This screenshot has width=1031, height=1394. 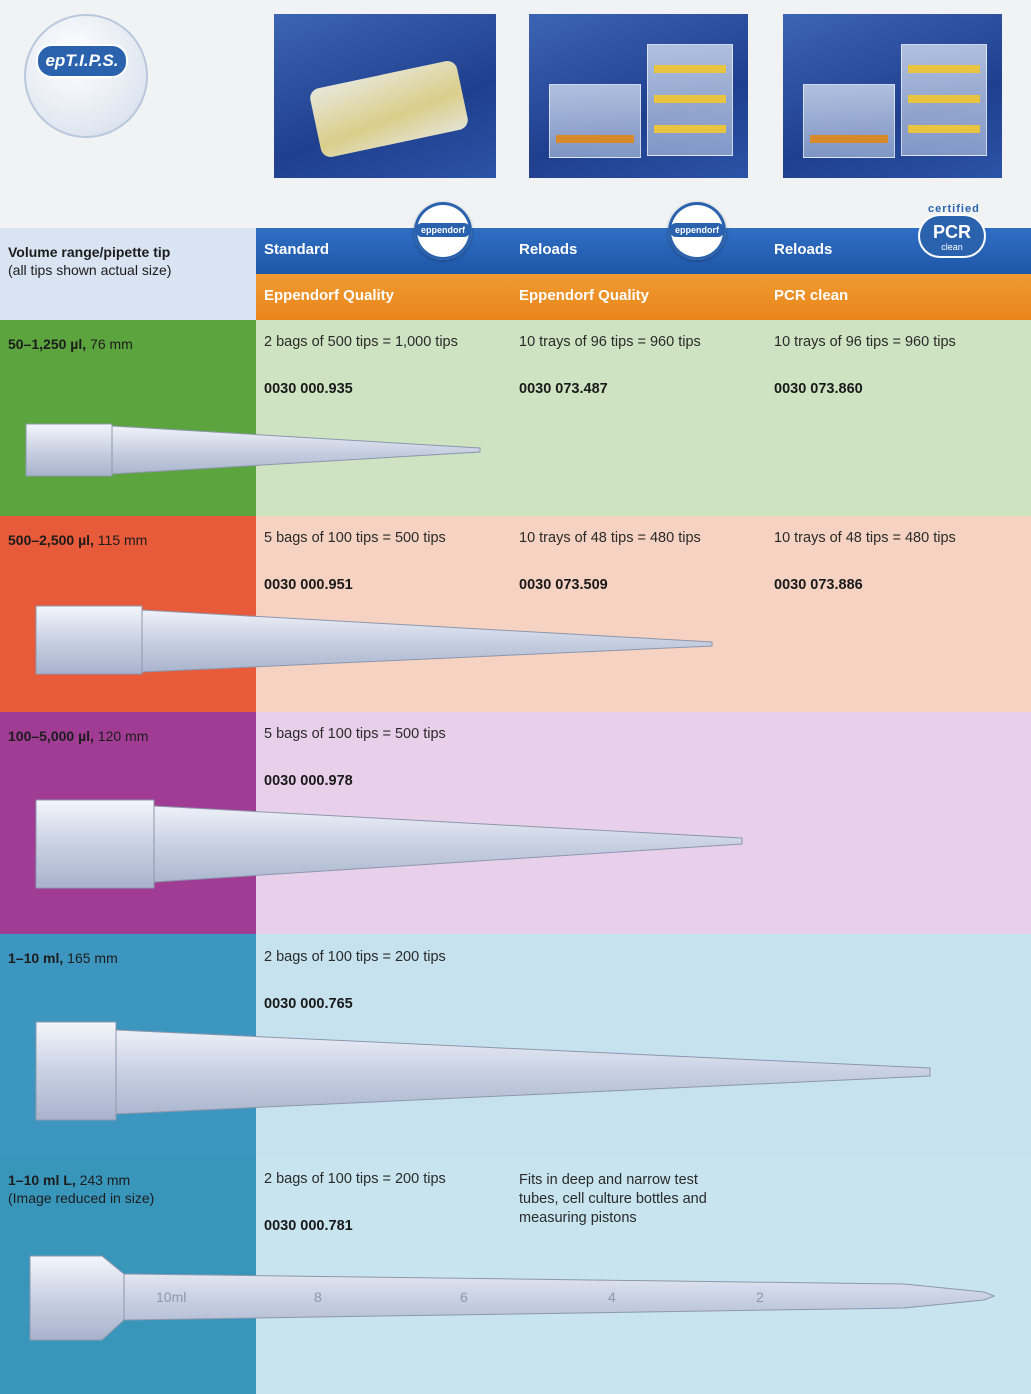 I want to click on photo-reload-trays, so click(x=638, y=96).